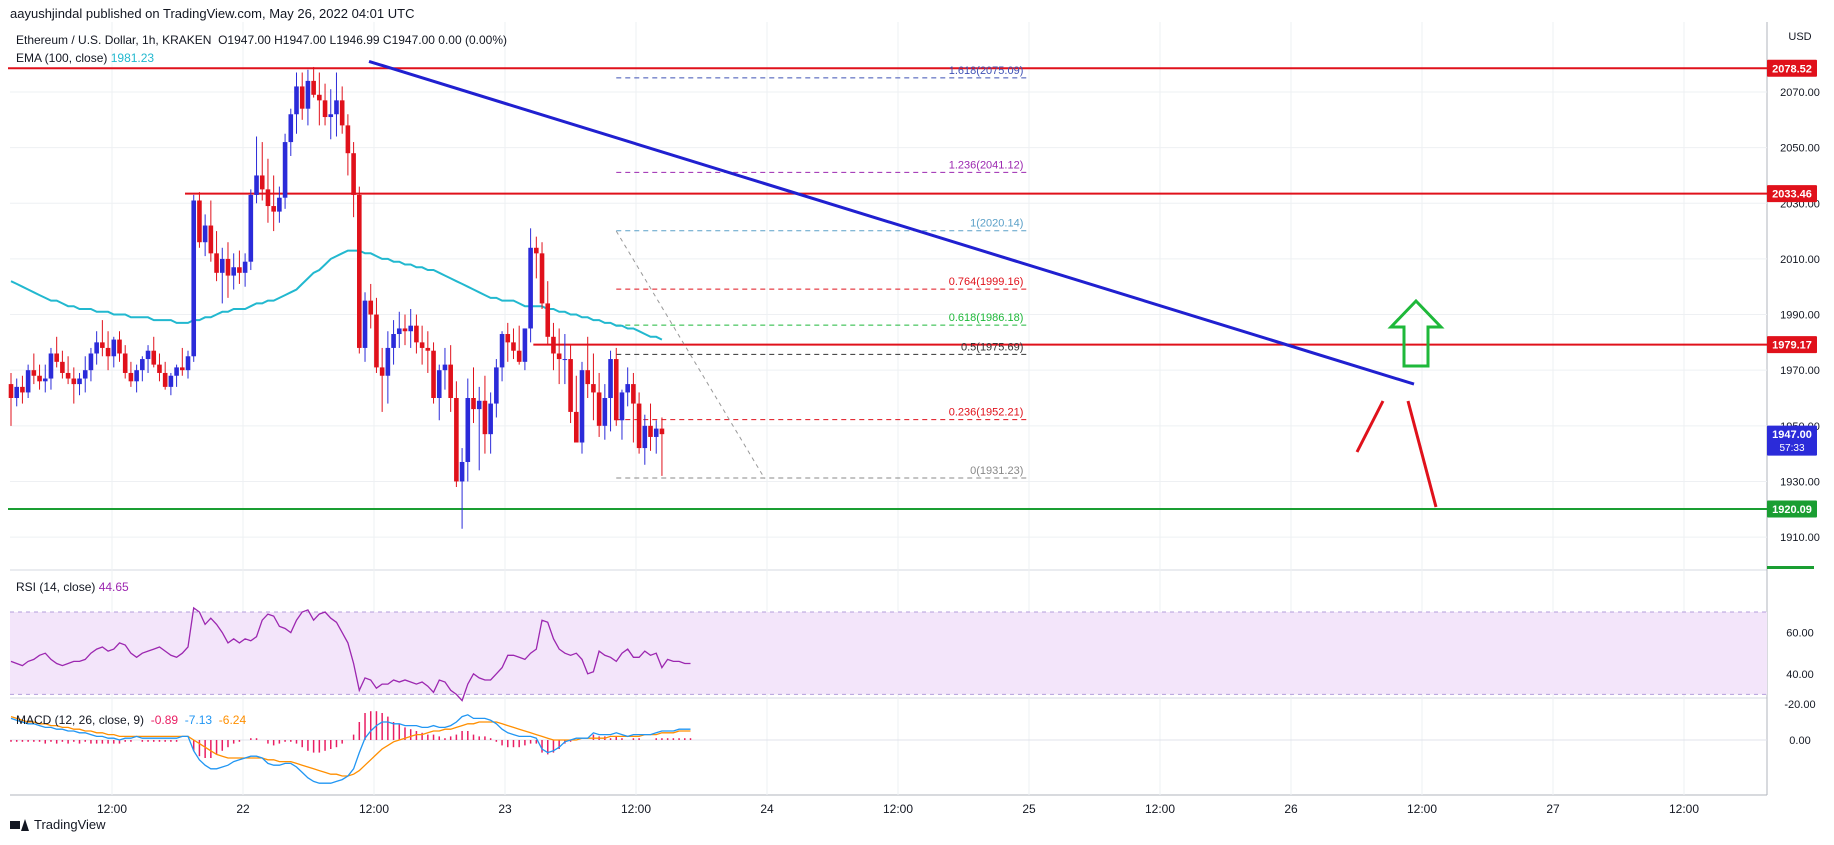 The image size is (1834, 845). What do you see at coordinates (62, 58) in the screenshot?
I see `ema-label: EMA (100, close)` at bounding box center [62, 58].